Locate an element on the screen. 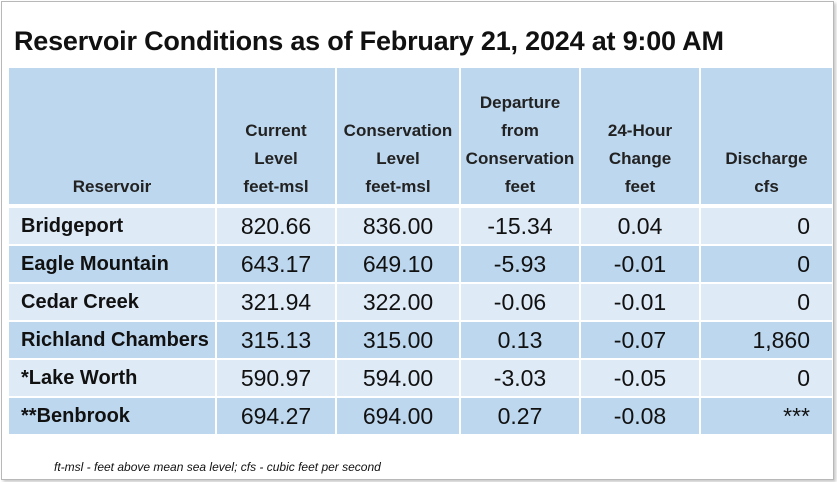 The height and width of the screenshot is (482, 837). departure: -0.06 is located at coordinates (519, 301).